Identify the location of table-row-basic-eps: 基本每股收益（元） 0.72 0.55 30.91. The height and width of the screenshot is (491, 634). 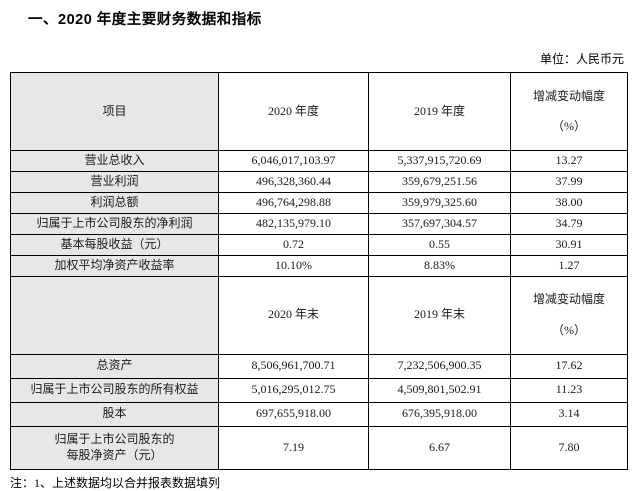
(319, 244).